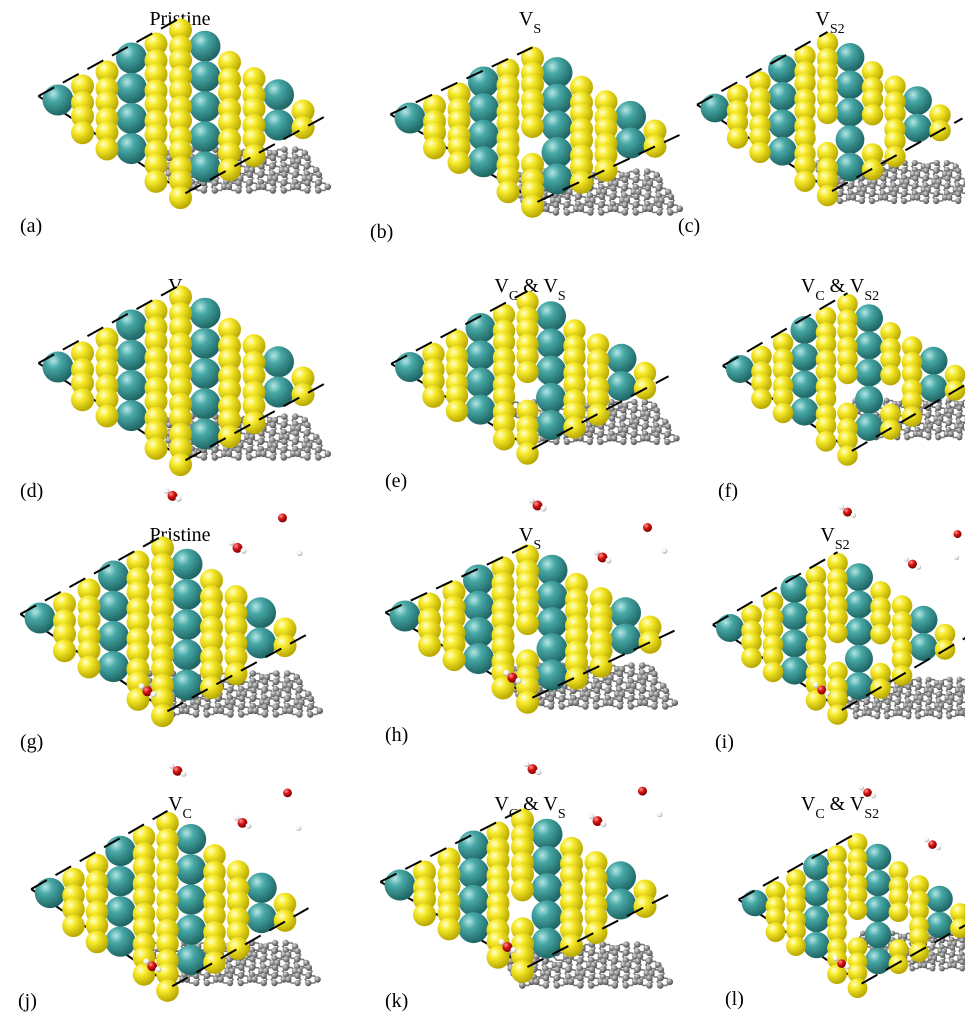  What do you see at coordinates (396, 481) in the screenshot?
I see `panel-label: (e)` at bounding box center [396, 481].